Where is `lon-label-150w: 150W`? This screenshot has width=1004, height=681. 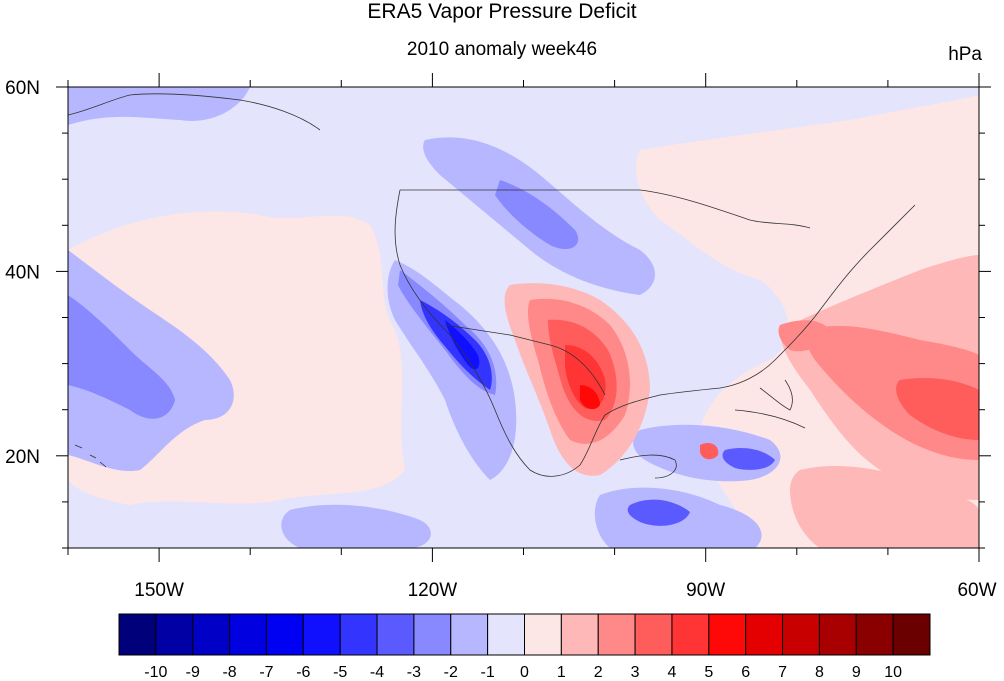 lon-label-150w: 150W is located at coordinates (159, 590).